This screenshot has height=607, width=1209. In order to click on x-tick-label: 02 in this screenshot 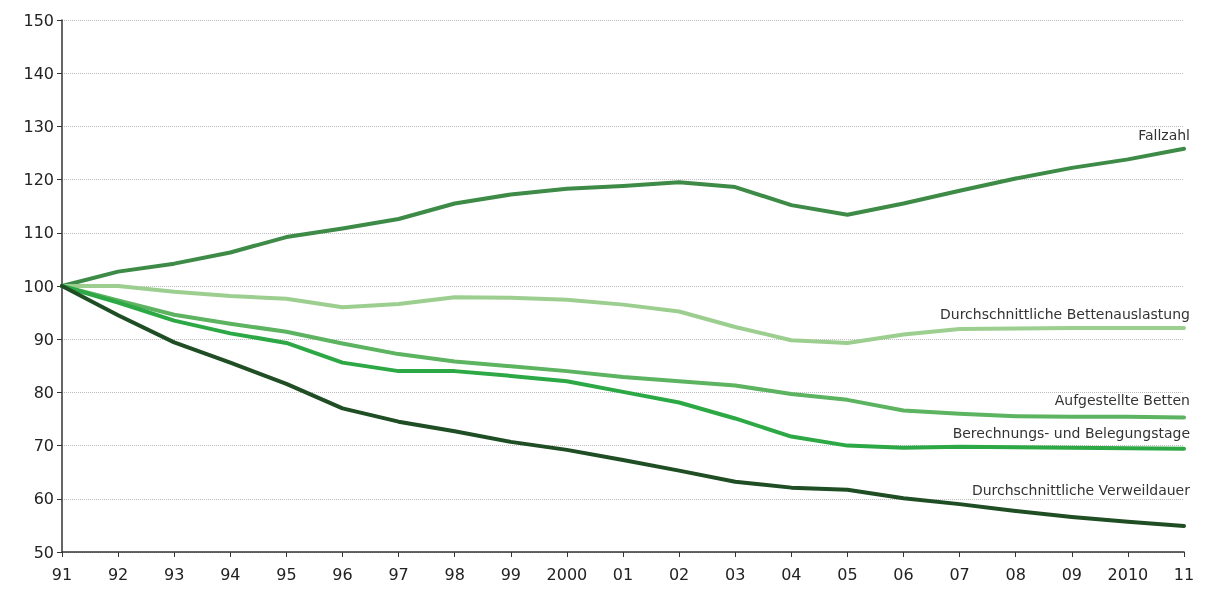, I will do `click(679, 574)`.